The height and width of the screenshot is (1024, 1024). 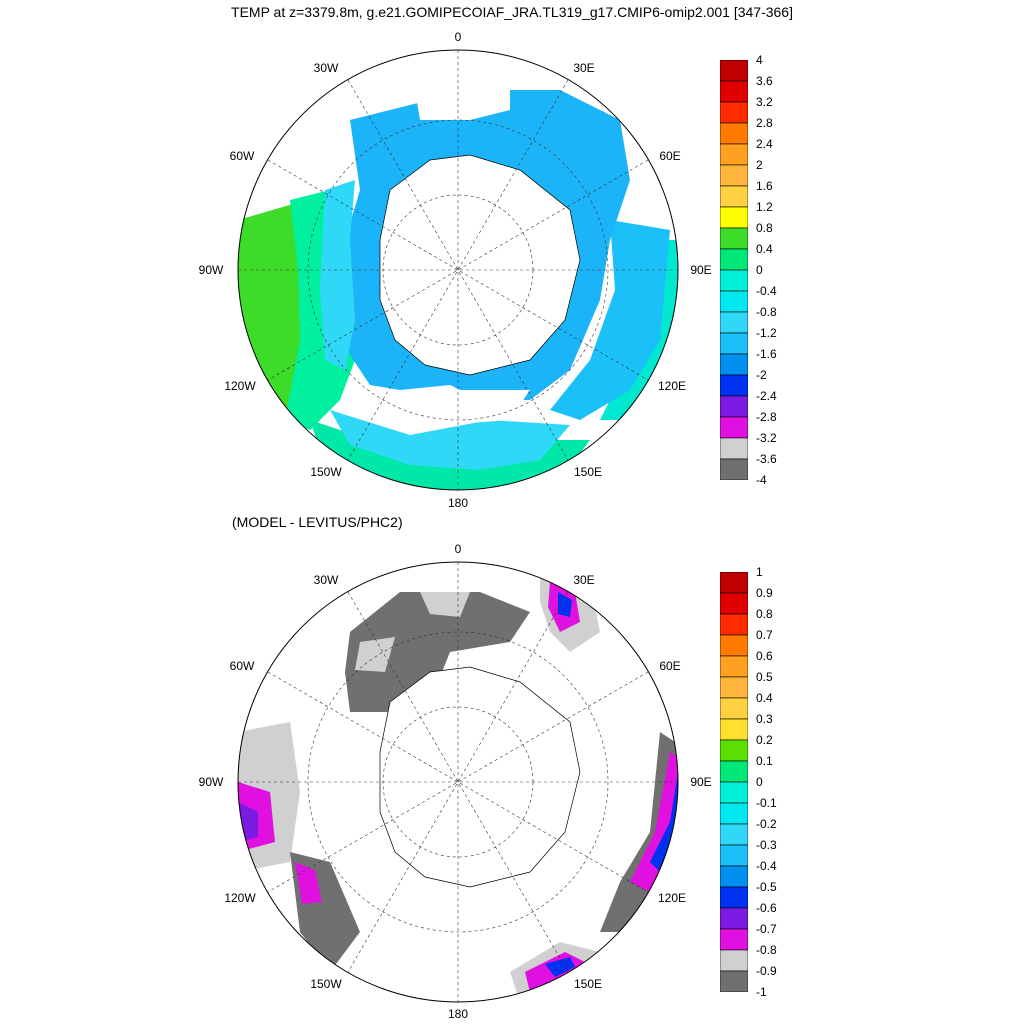 I want to click on negative-anomaly-north, so click(x=437, y=652).